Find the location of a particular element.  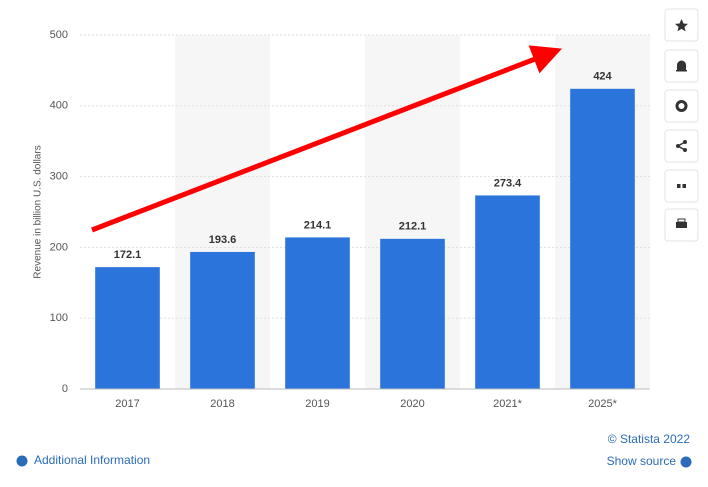

x-tick-label: 2020 is located at coordinates (412, 404).